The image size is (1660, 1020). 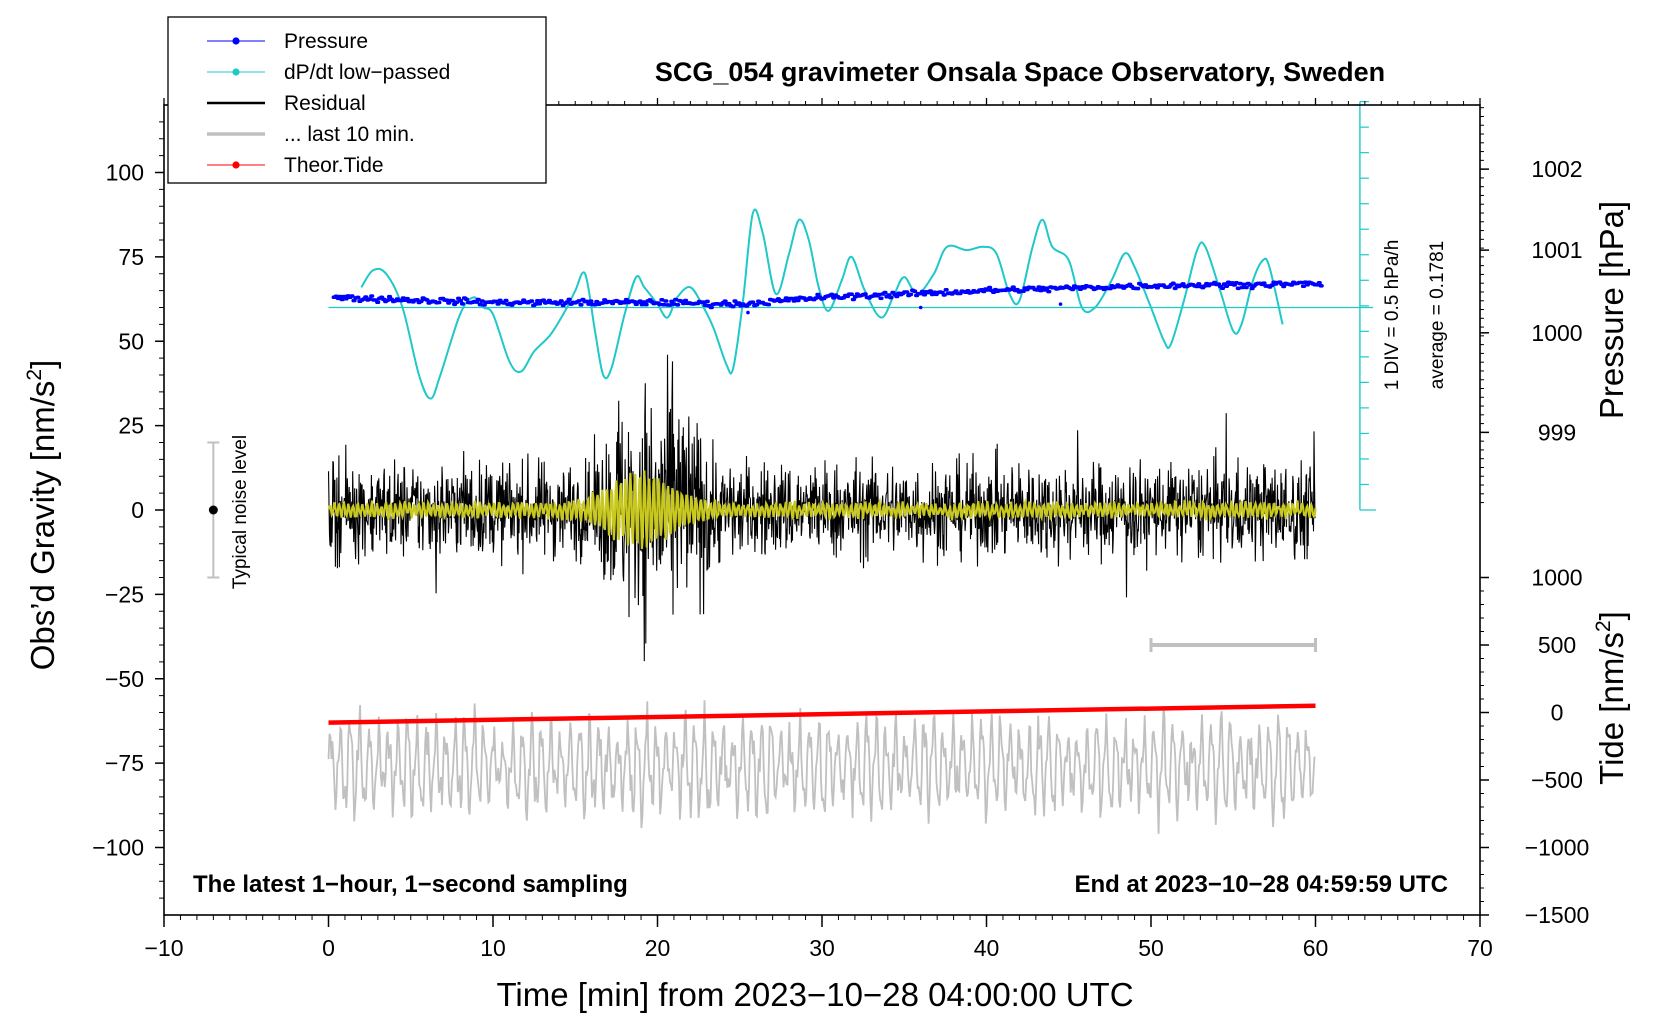 What do you see at coordinates (1557, 645) in the screenshot?
I see `tide-tick-label: 500` at bounding box center [1557, 645].